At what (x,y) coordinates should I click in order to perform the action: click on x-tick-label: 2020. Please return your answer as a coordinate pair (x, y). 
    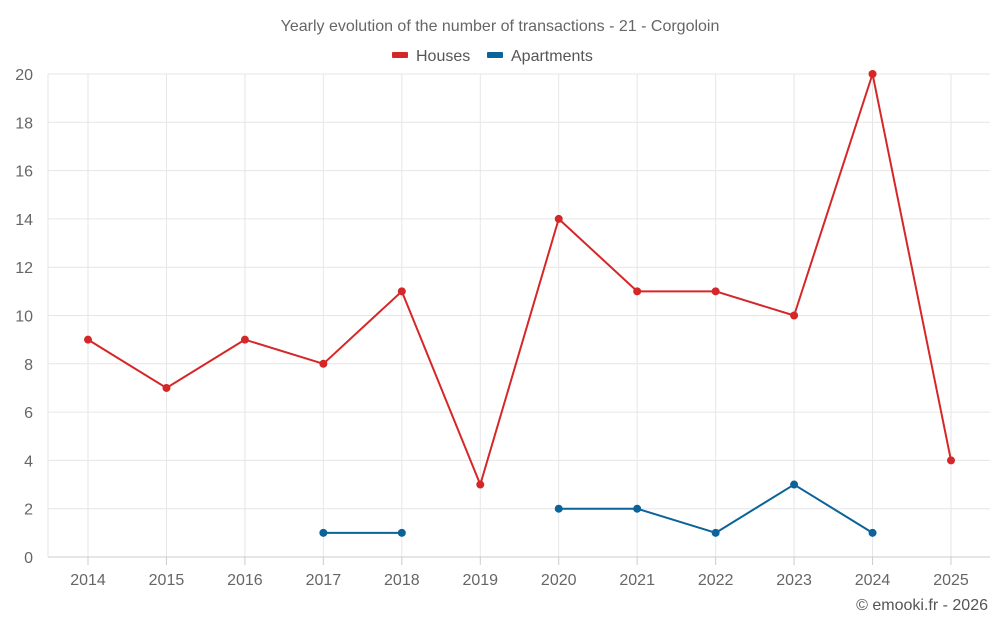
    Looking at the image, I should click on (559, 580).